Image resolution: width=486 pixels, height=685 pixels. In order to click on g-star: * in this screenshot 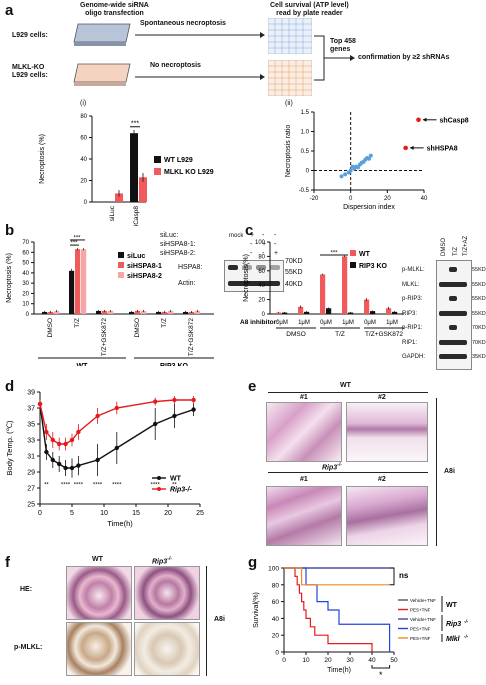, I will do `click(381, 675)`.